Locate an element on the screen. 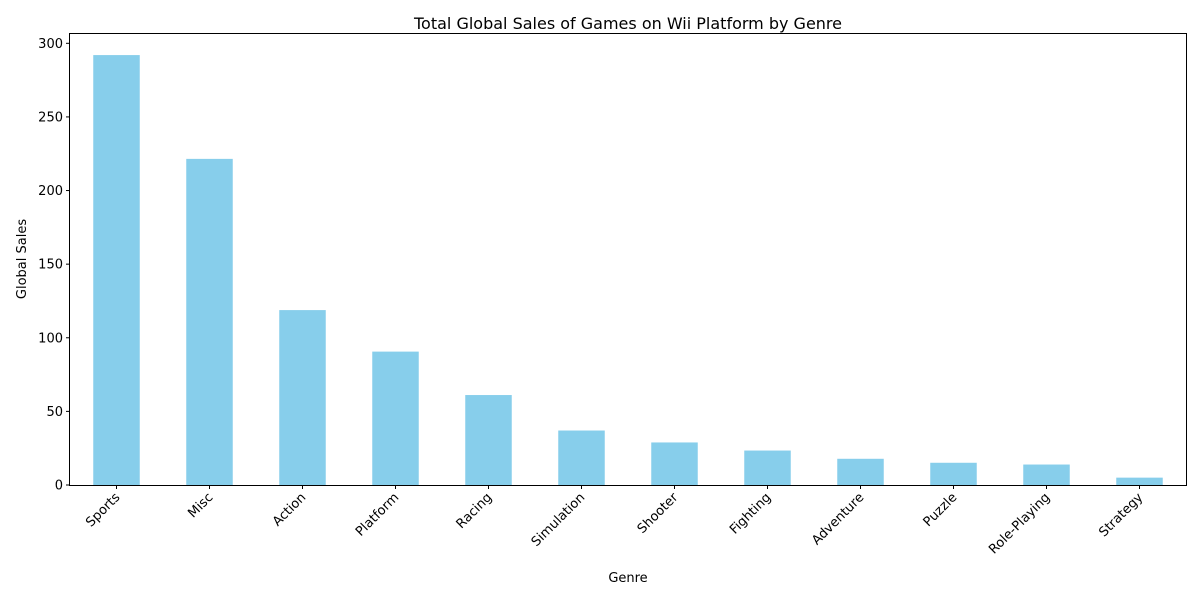  y-tick-label: 300 is located at coordinates (50, 44).